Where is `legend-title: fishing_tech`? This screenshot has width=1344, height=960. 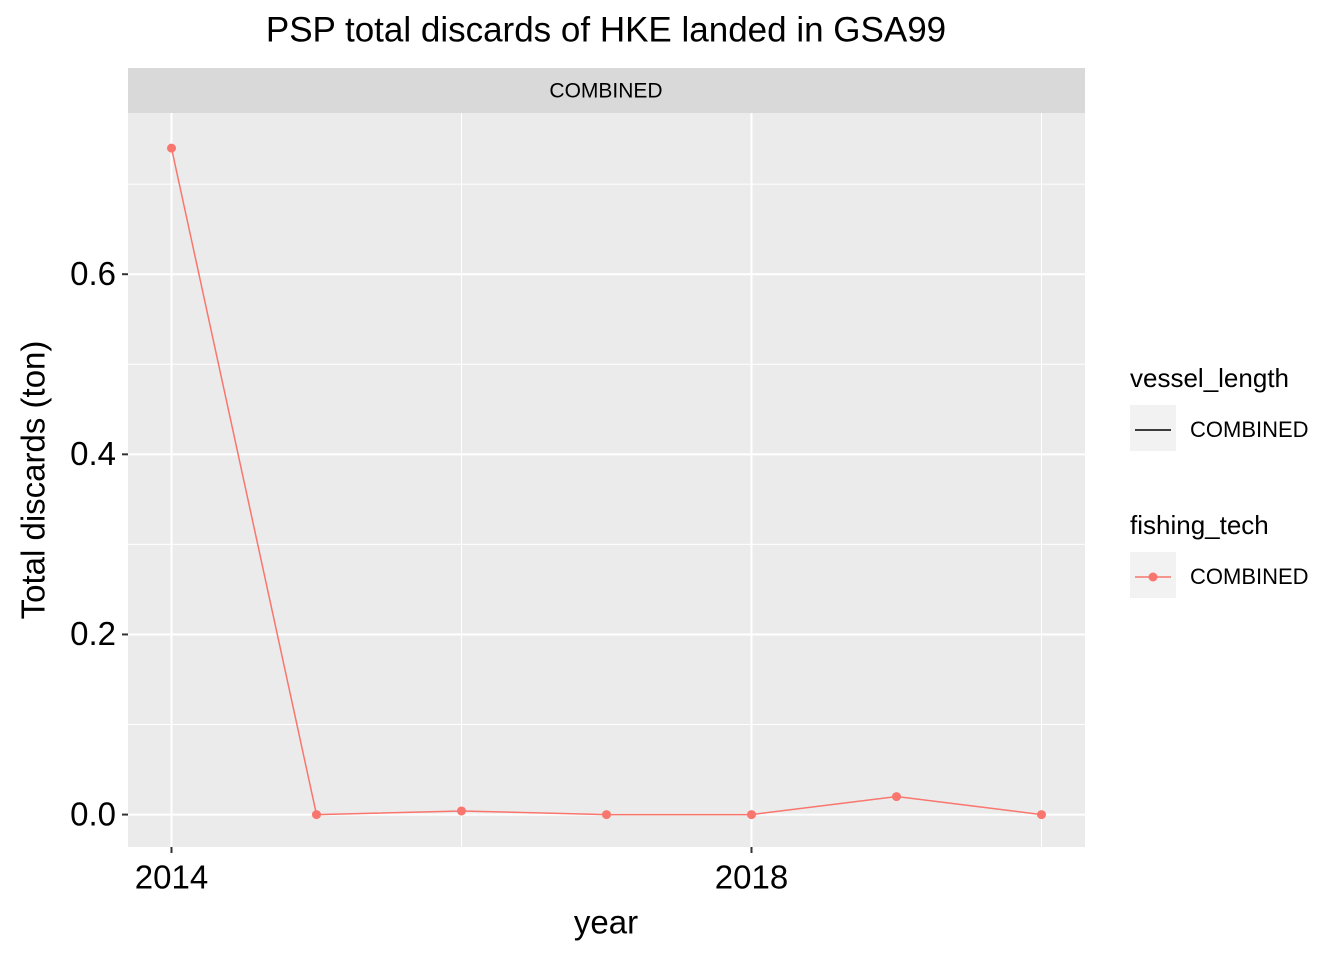 legend-title: fishing_tech is located at coordinates (1199, 525).